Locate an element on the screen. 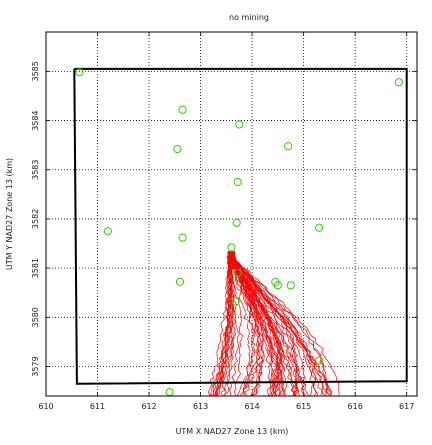 The width and height of the screenshot is (432, 445). chart-title: no mining is located at coordinates (249, 17).